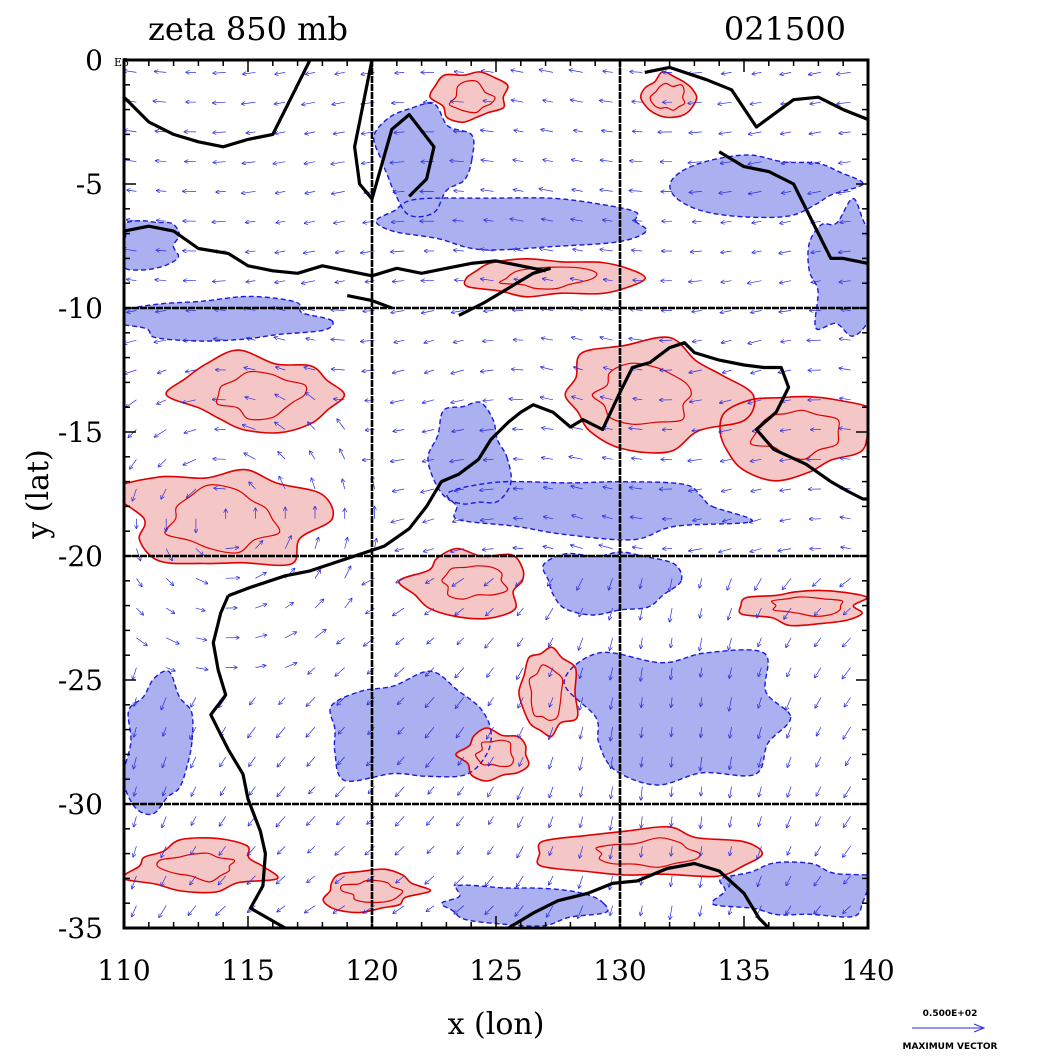 The height and width of the screenshot is (1056, 1056). Describe the element at coordinates (80, 680) in the screenshot. I see `y-tick-label: -25` at that location.